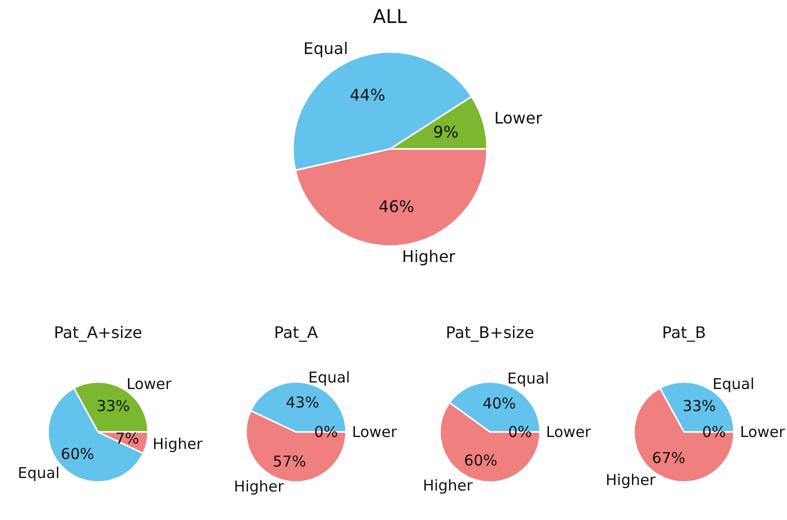 The height and width of the screenshot is (520, 787). Describe the element at coordinates (289, 461) in the screenshot. I see `data-label: 57%` at that location.